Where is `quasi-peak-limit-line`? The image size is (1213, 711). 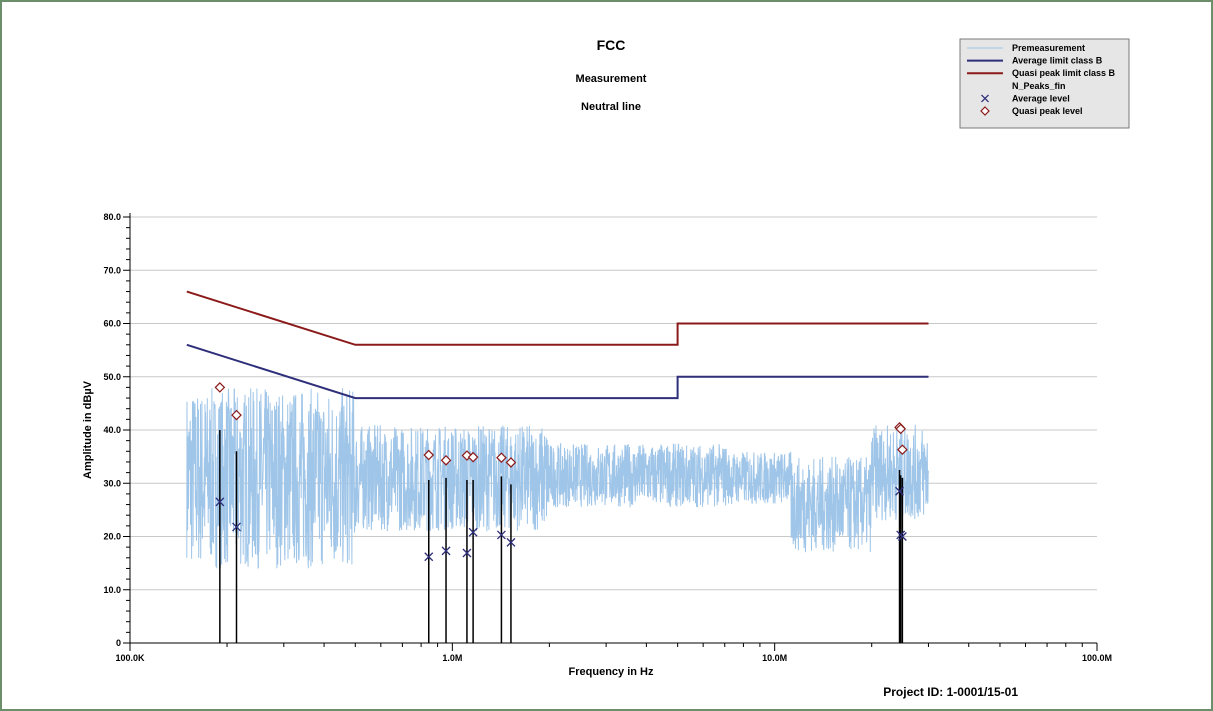
quasi-peak-limit-line is located at coordinates (557, 318).